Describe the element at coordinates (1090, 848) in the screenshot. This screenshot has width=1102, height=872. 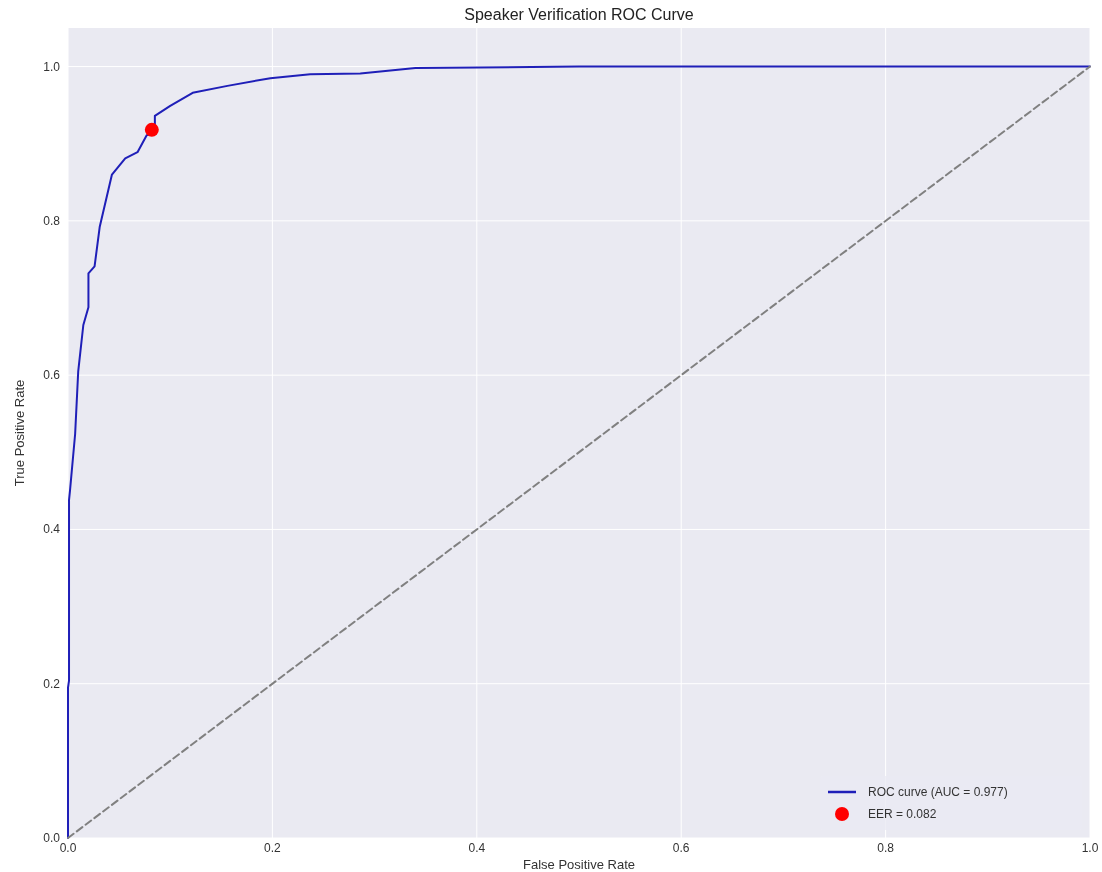
I see `x-tick-label: 1.0` at that location.